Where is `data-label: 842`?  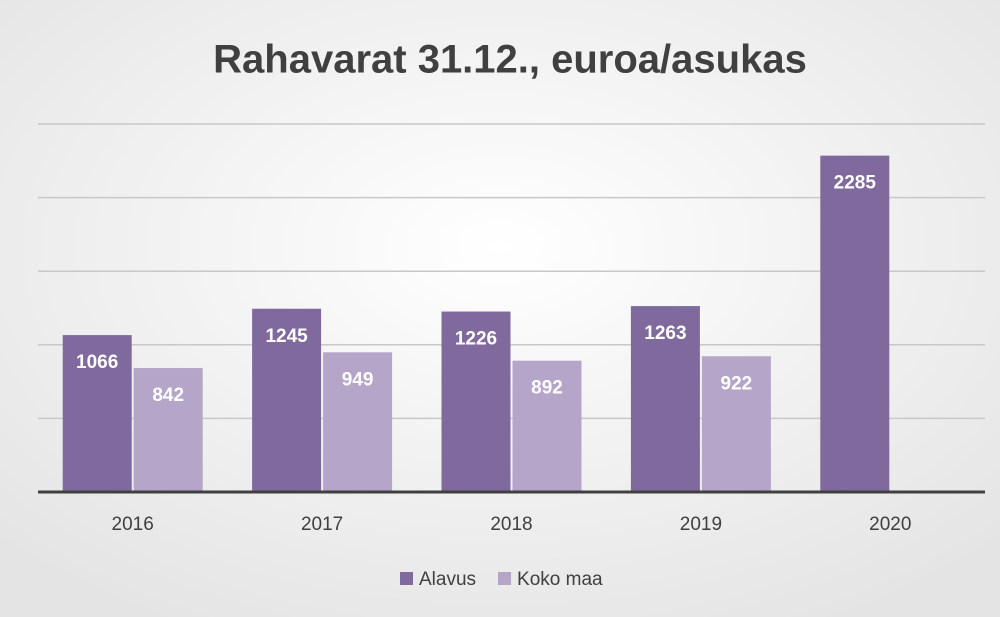
data-label: 842 is located at coordinates (168, 395).